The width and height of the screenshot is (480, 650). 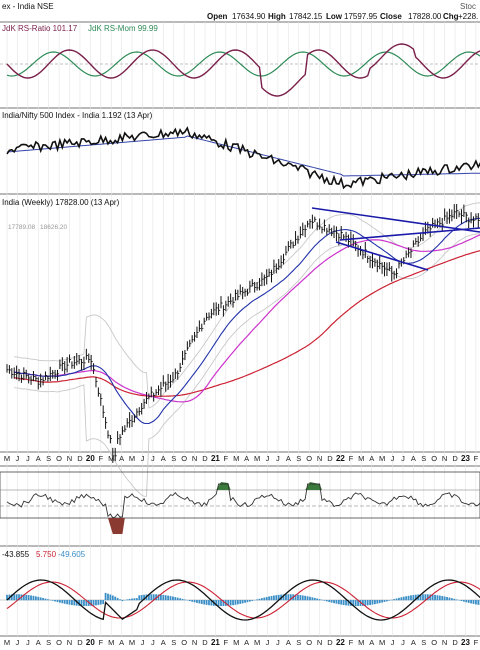 What do you see at coordinates (215, 642) in the screenshot?
I see `x-tick-label: 21` at bounding box center [215, 642].